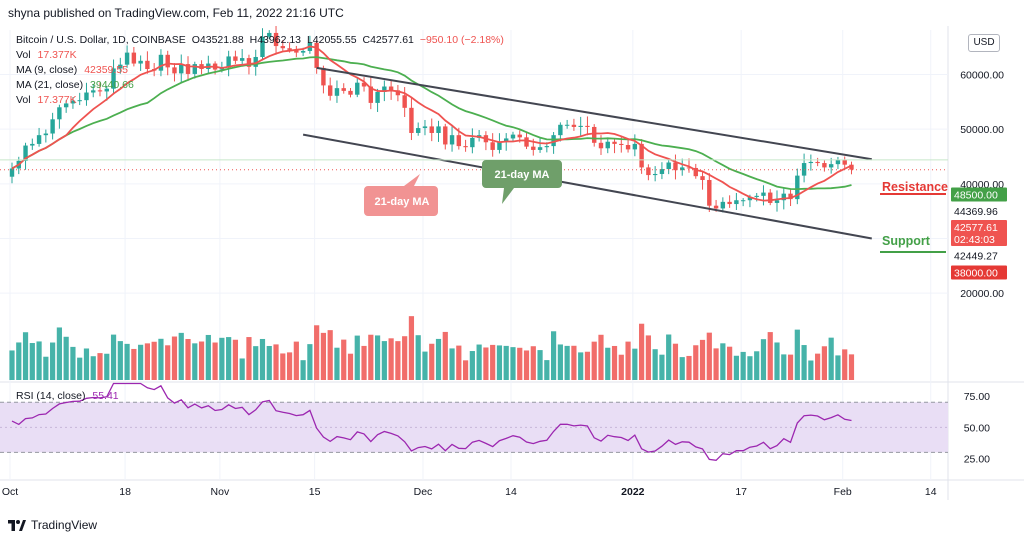 The image size is (1024, 543). Describe the element at coordinates (423, 492) in the screenshot. I see `time-tick-label: Dec` at that location.